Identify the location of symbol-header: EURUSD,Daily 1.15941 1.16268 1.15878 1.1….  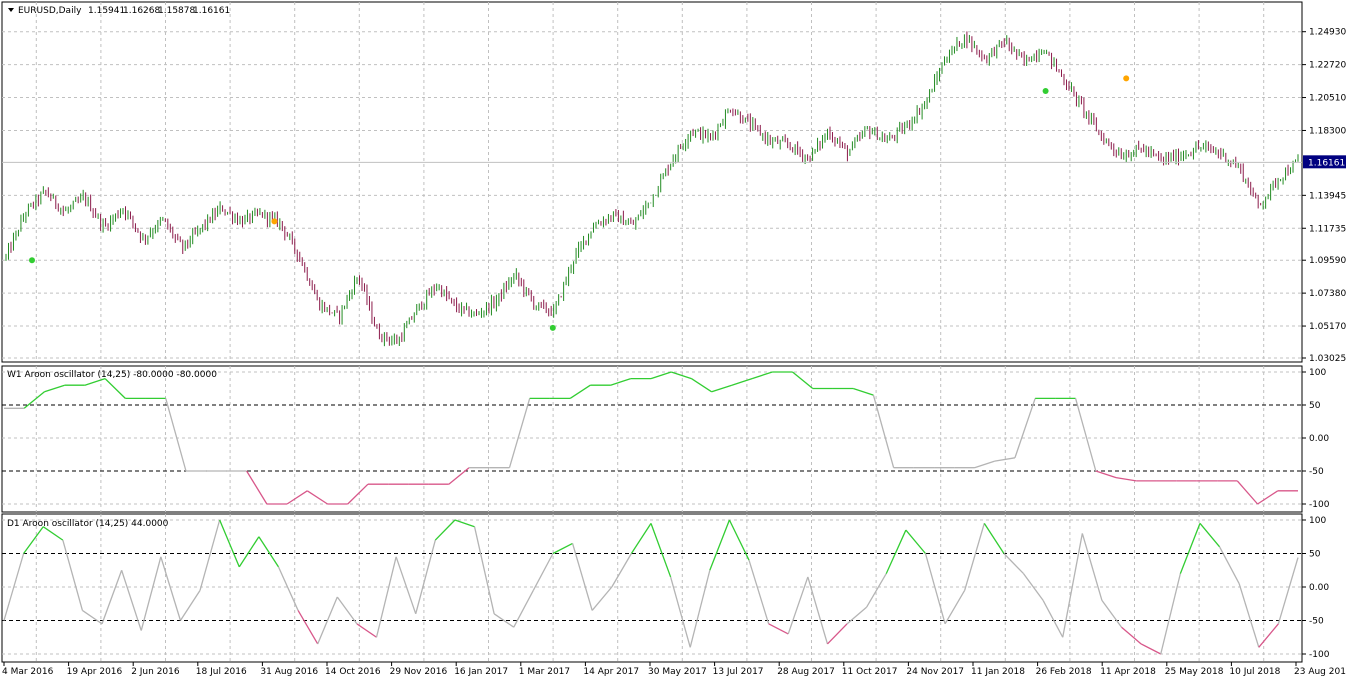
(119, 11).